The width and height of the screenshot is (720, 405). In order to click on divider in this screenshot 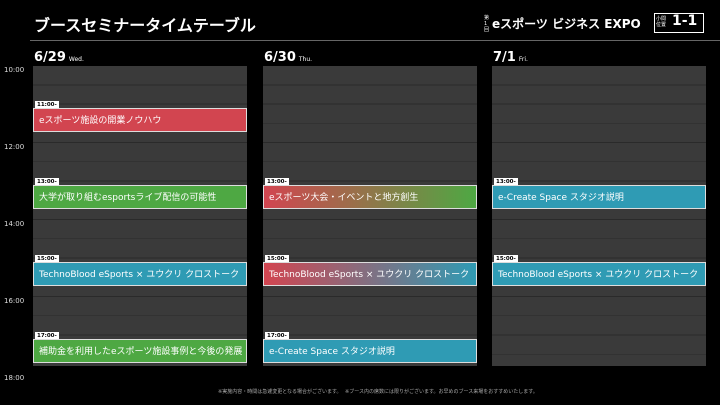, I will do `click(375, 40)`.